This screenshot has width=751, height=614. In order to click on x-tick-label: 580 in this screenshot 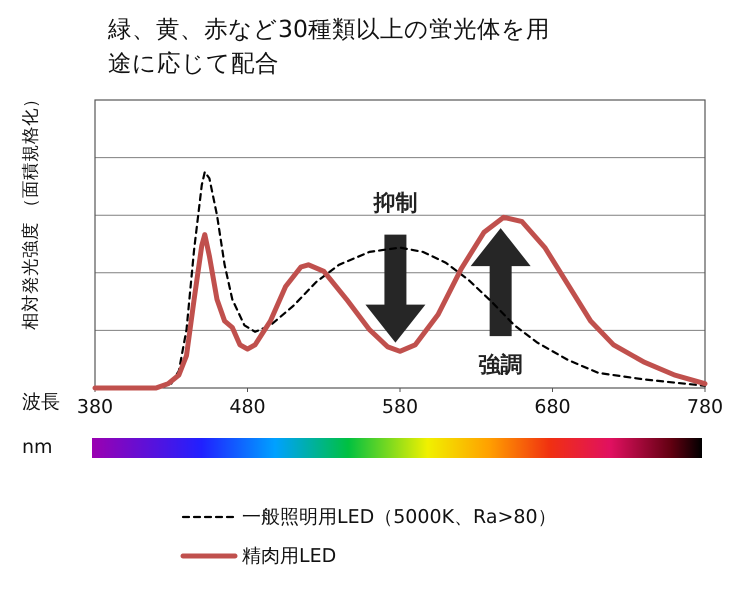, I will do `click(400, 407)`.